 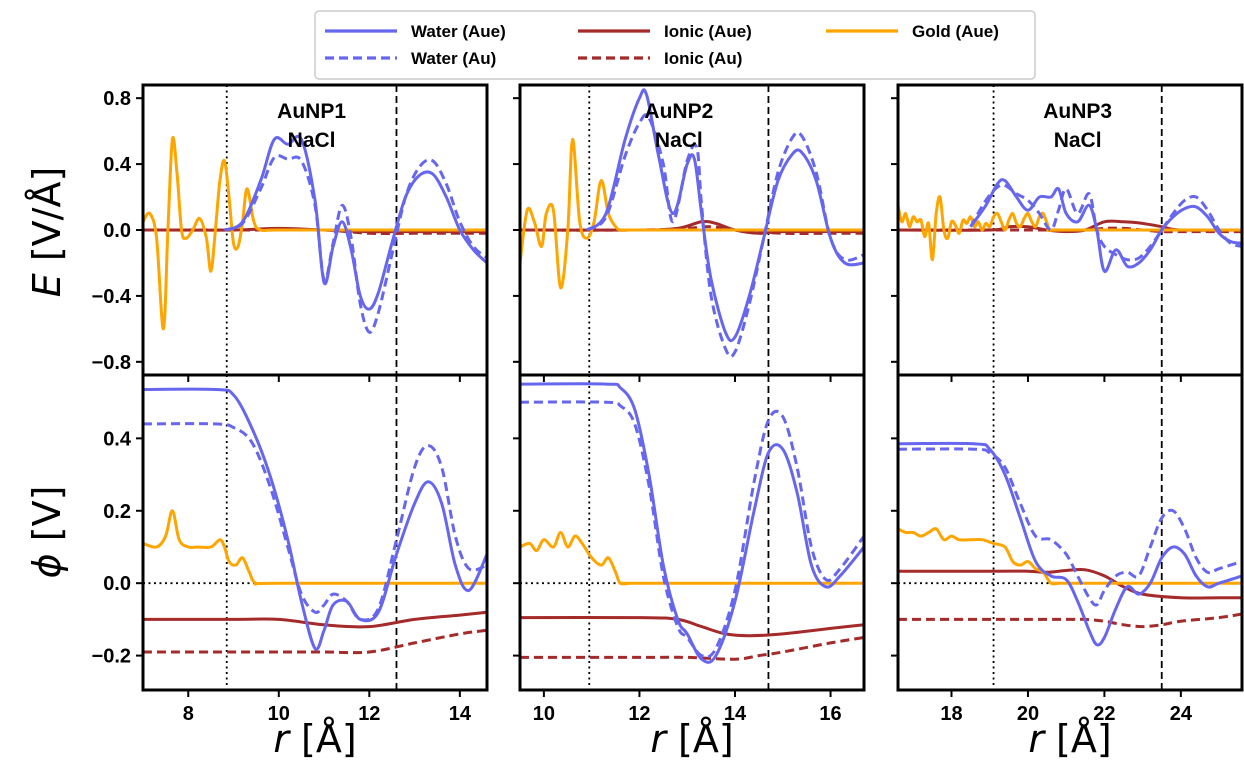 What do you see at coordinates (955, 31) in the screenshot?
I see `legend-label: Gold (Aue)` at bounding box center [955, 31].